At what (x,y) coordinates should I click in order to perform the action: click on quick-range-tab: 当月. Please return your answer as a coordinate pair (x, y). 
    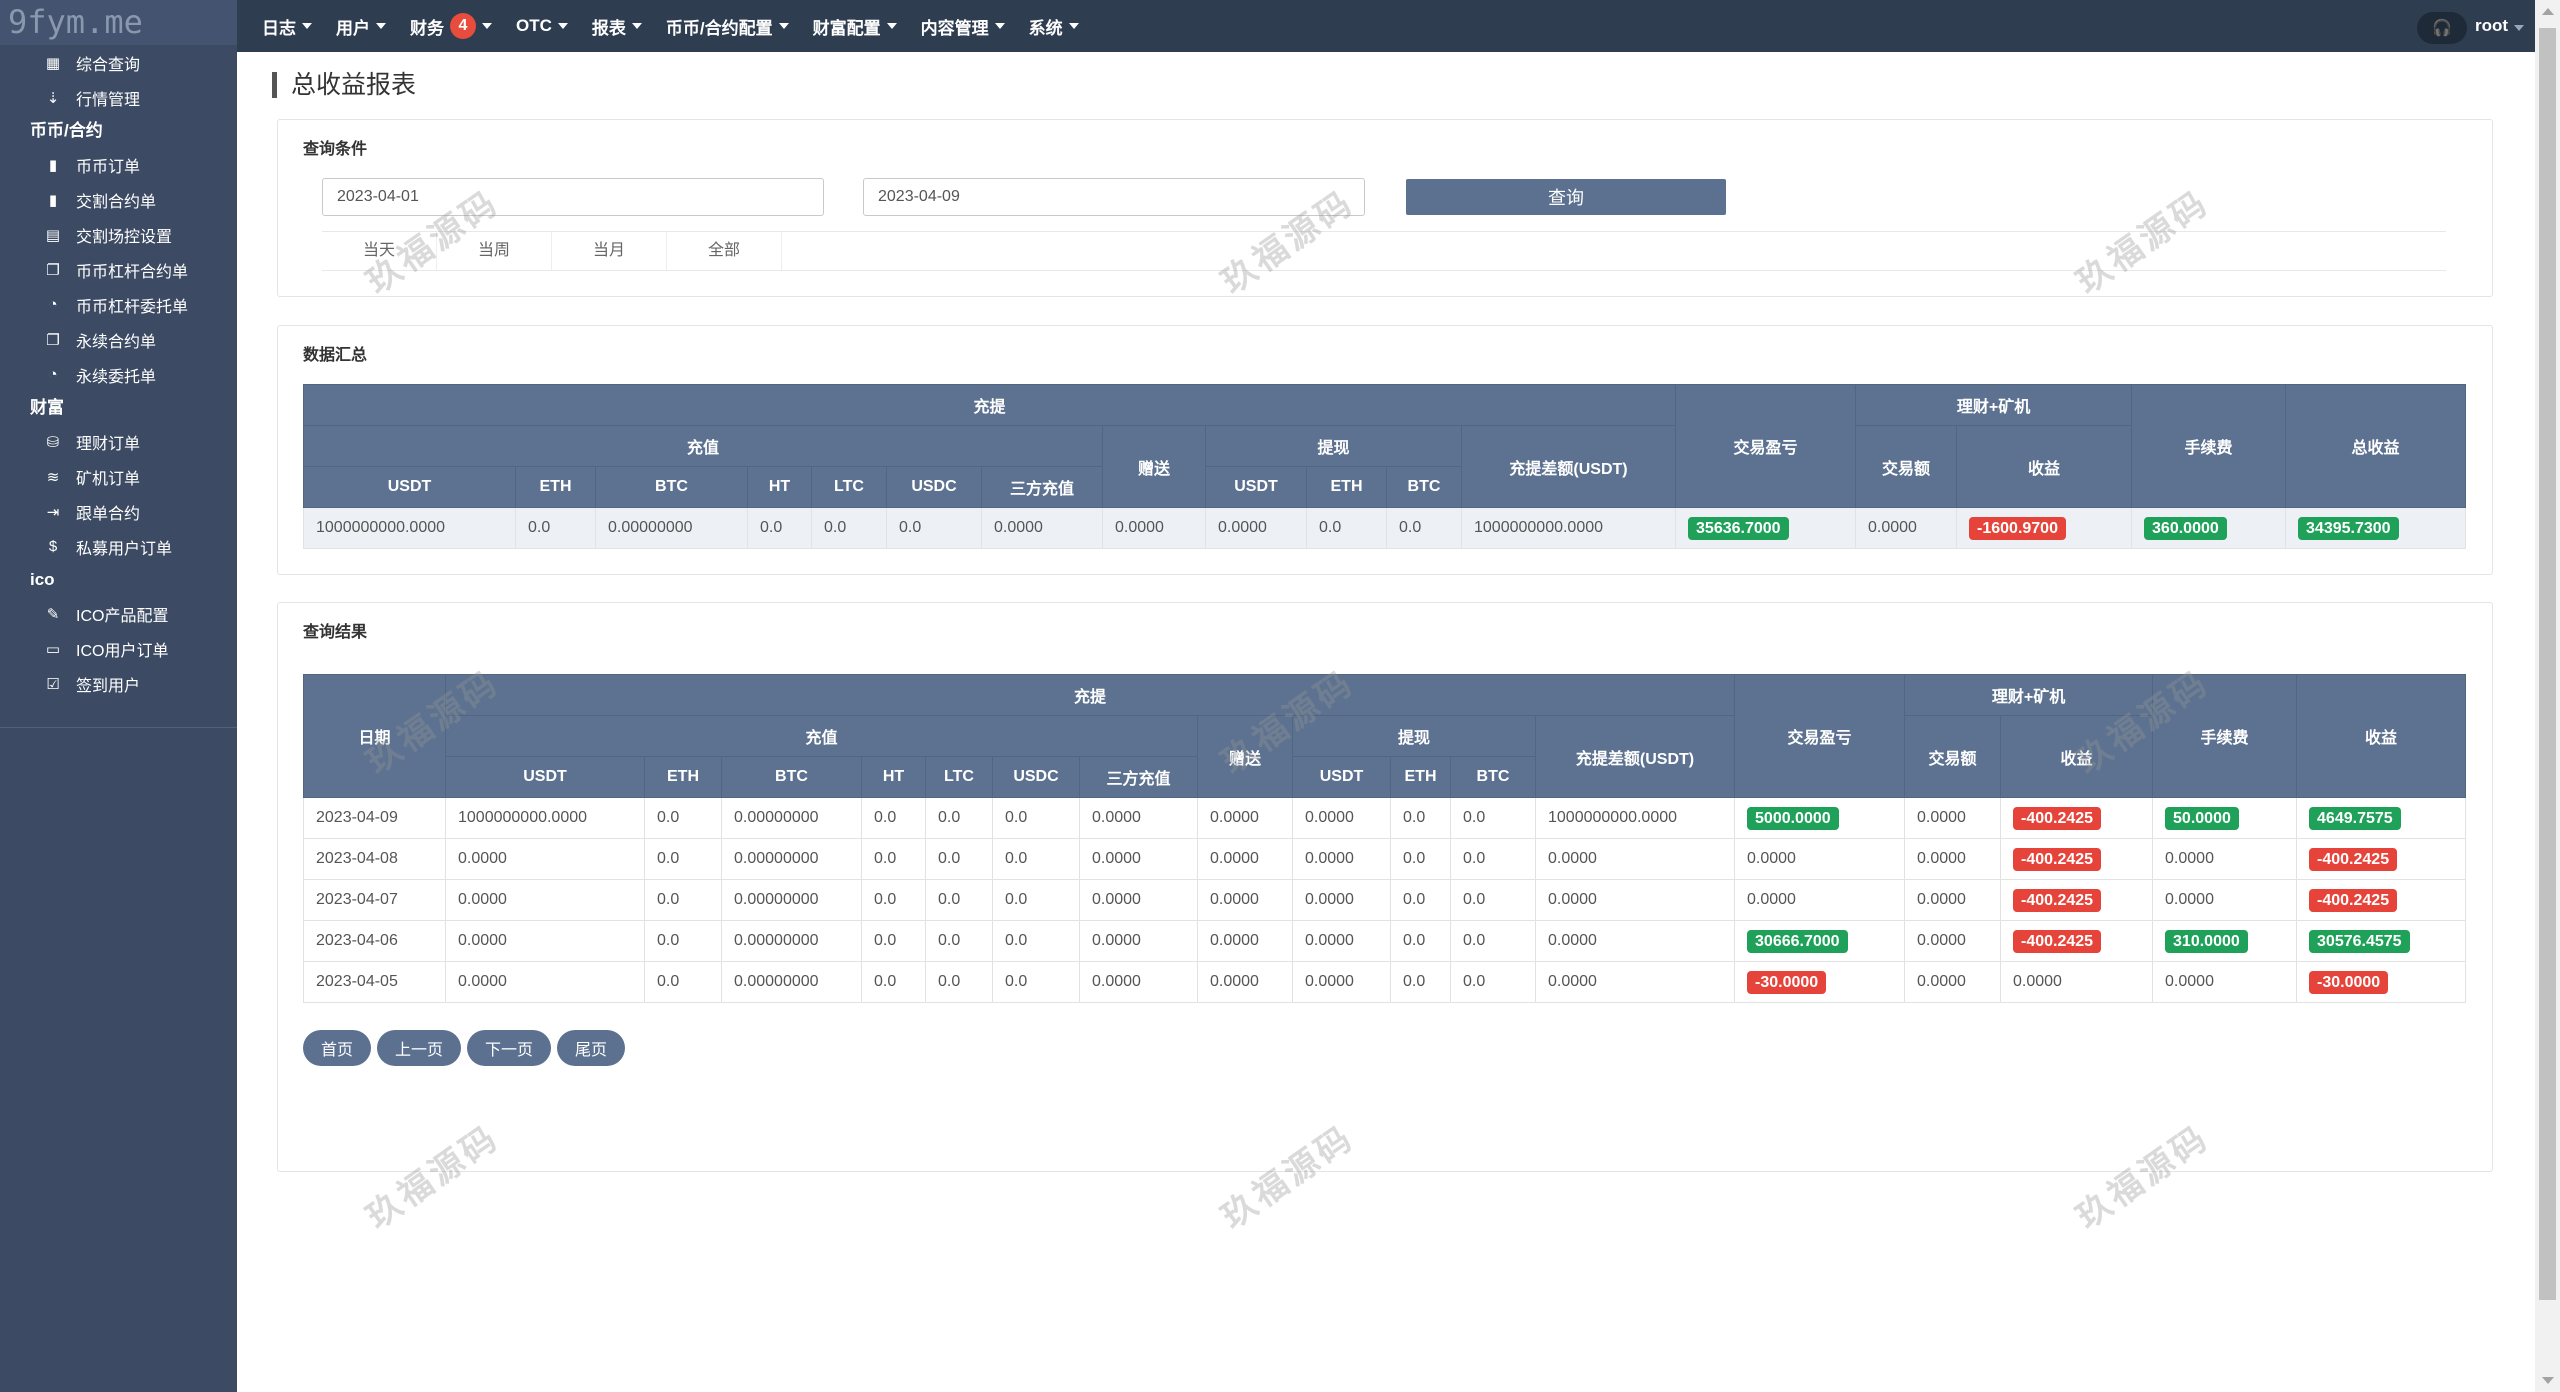
    Looking at the image, I should click on (609, 251).